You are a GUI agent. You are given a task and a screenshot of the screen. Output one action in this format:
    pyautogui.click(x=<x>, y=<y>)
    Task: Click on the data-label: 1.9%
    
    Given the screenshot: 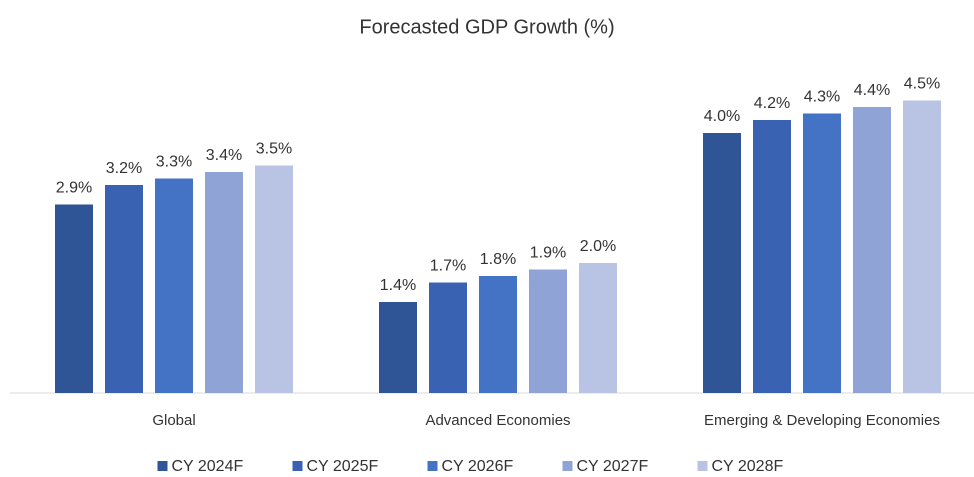 What is the action you would take?
    pyautogui.click(x=548, y=253)
    